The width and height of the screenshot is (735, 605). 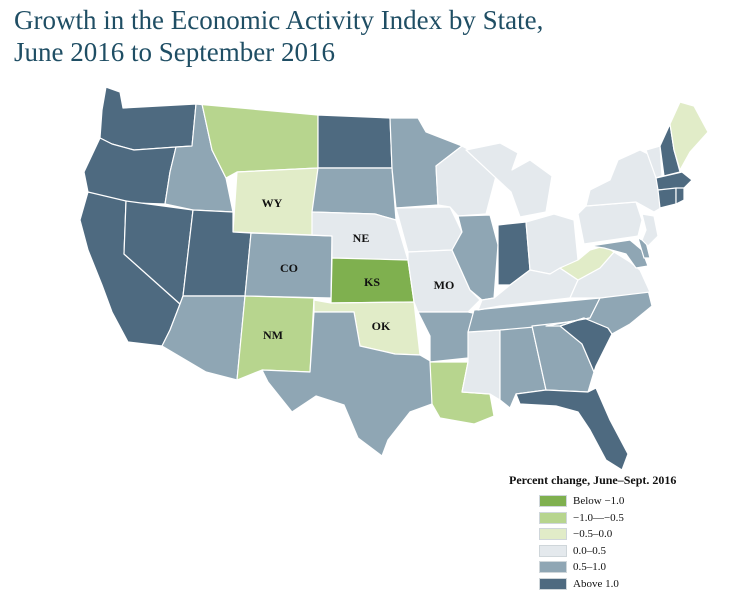 What do you see at coordinates (347, 384) in the screenshot?
I see `state-tx` at bounding box center [347, 384].